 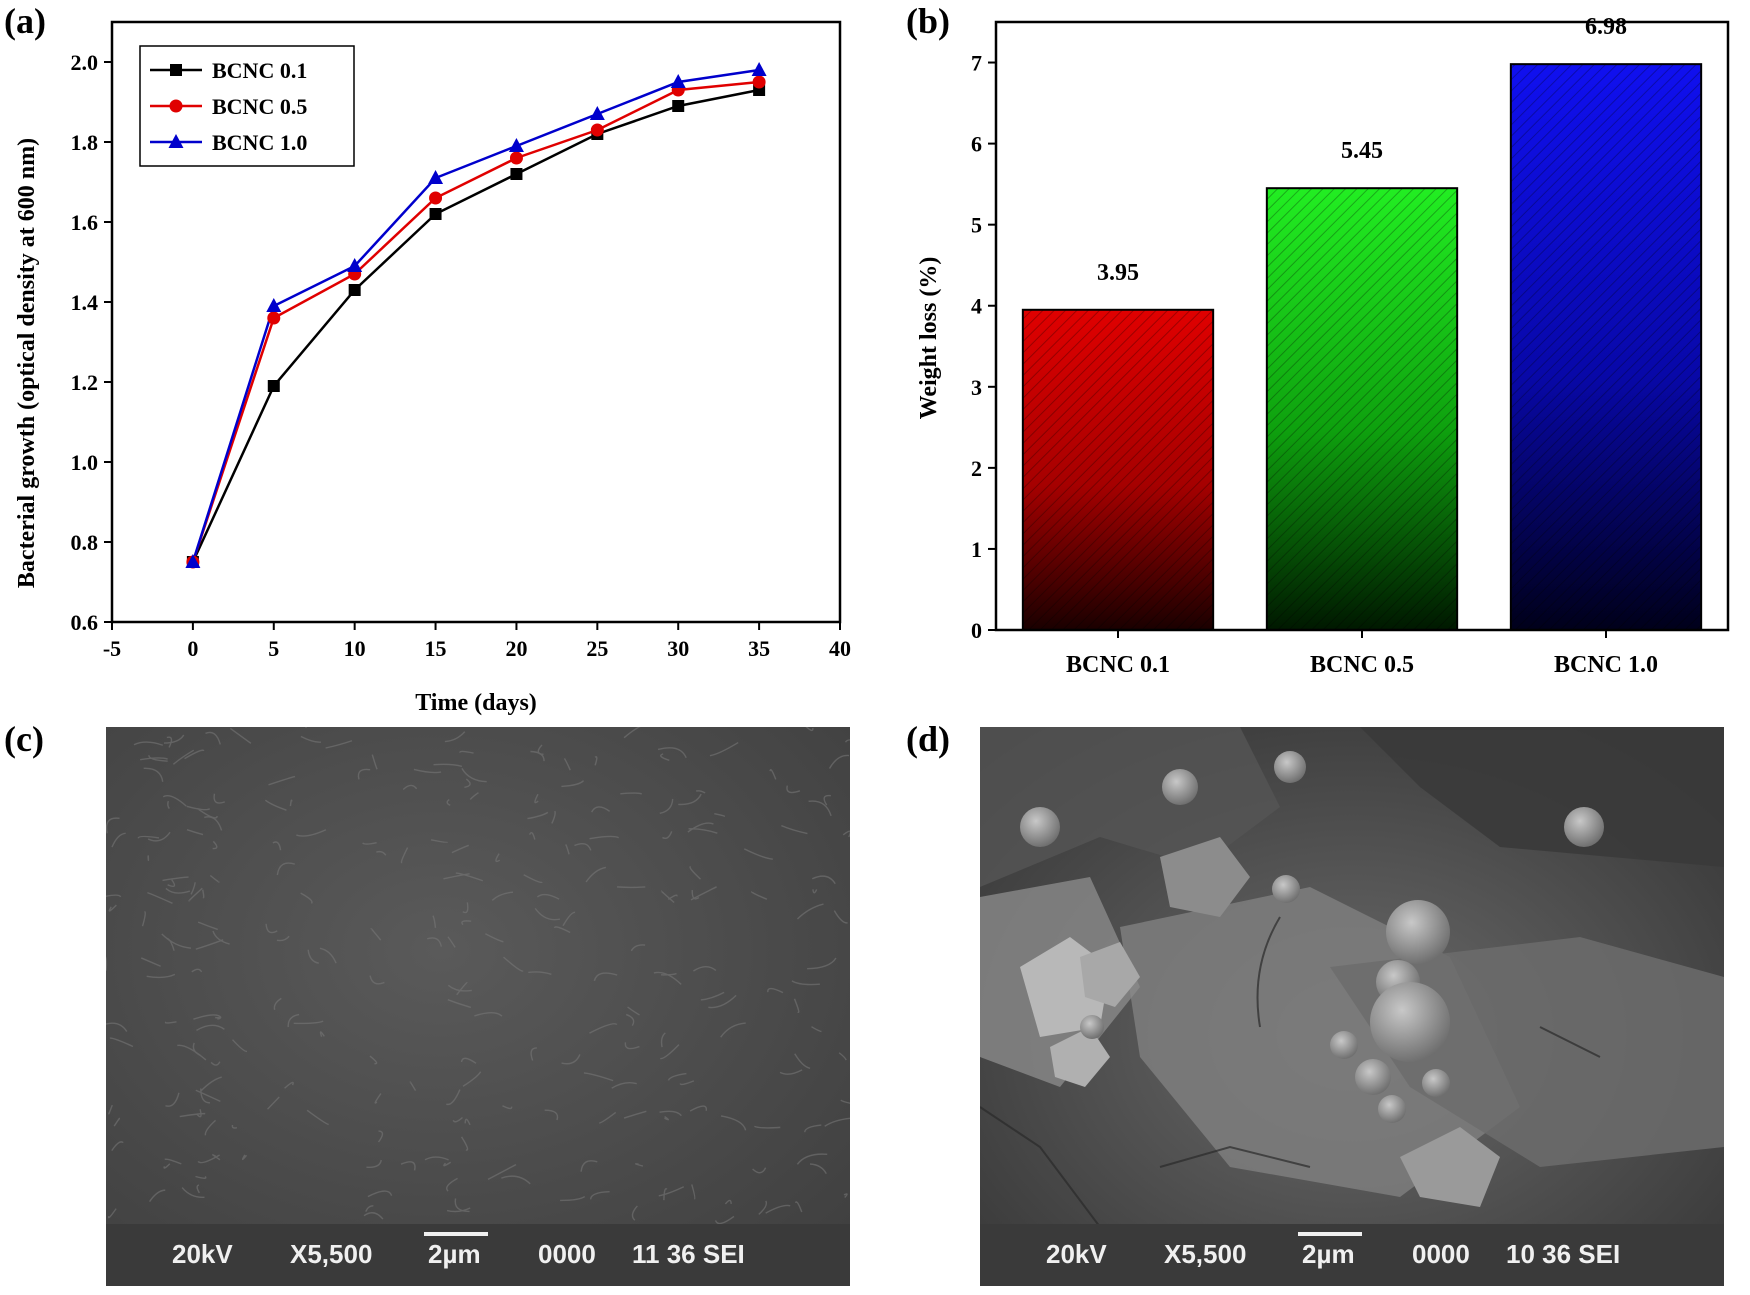 What do you see at coordinates (759, 648) in the screenshot?
I see `x-tick-label: 35` at bounding box center [759, 648].